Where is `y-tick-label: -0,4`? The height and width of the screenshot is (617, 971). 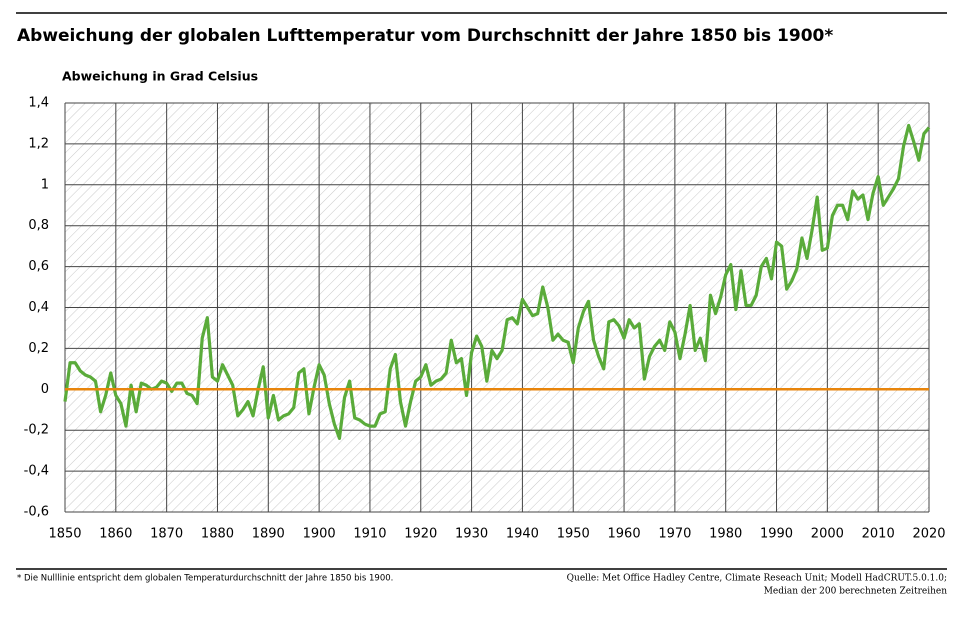 y-tick-label: -0,4 is located at coordinates (36, 471).